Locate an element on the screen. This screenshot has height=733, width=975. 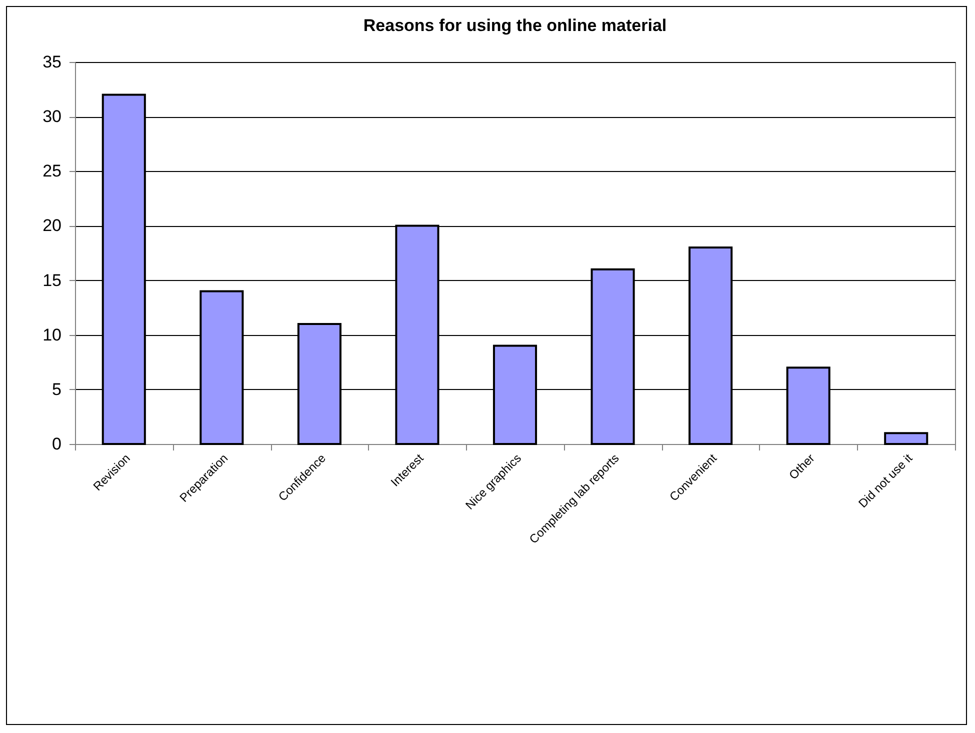
bar is located at coordinates (906, 438).